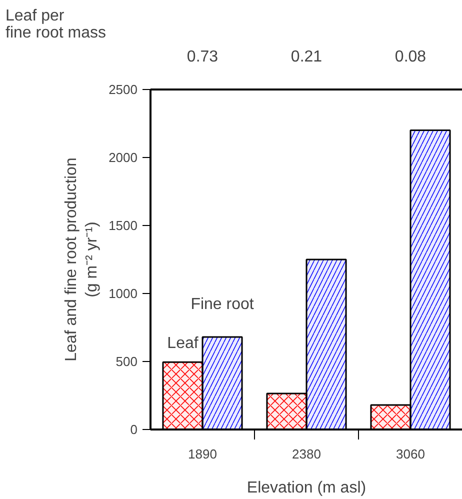  Describe the element at coordinates (410, 454) in the screenshot. I see `x-tick-label: 3060` at that location.